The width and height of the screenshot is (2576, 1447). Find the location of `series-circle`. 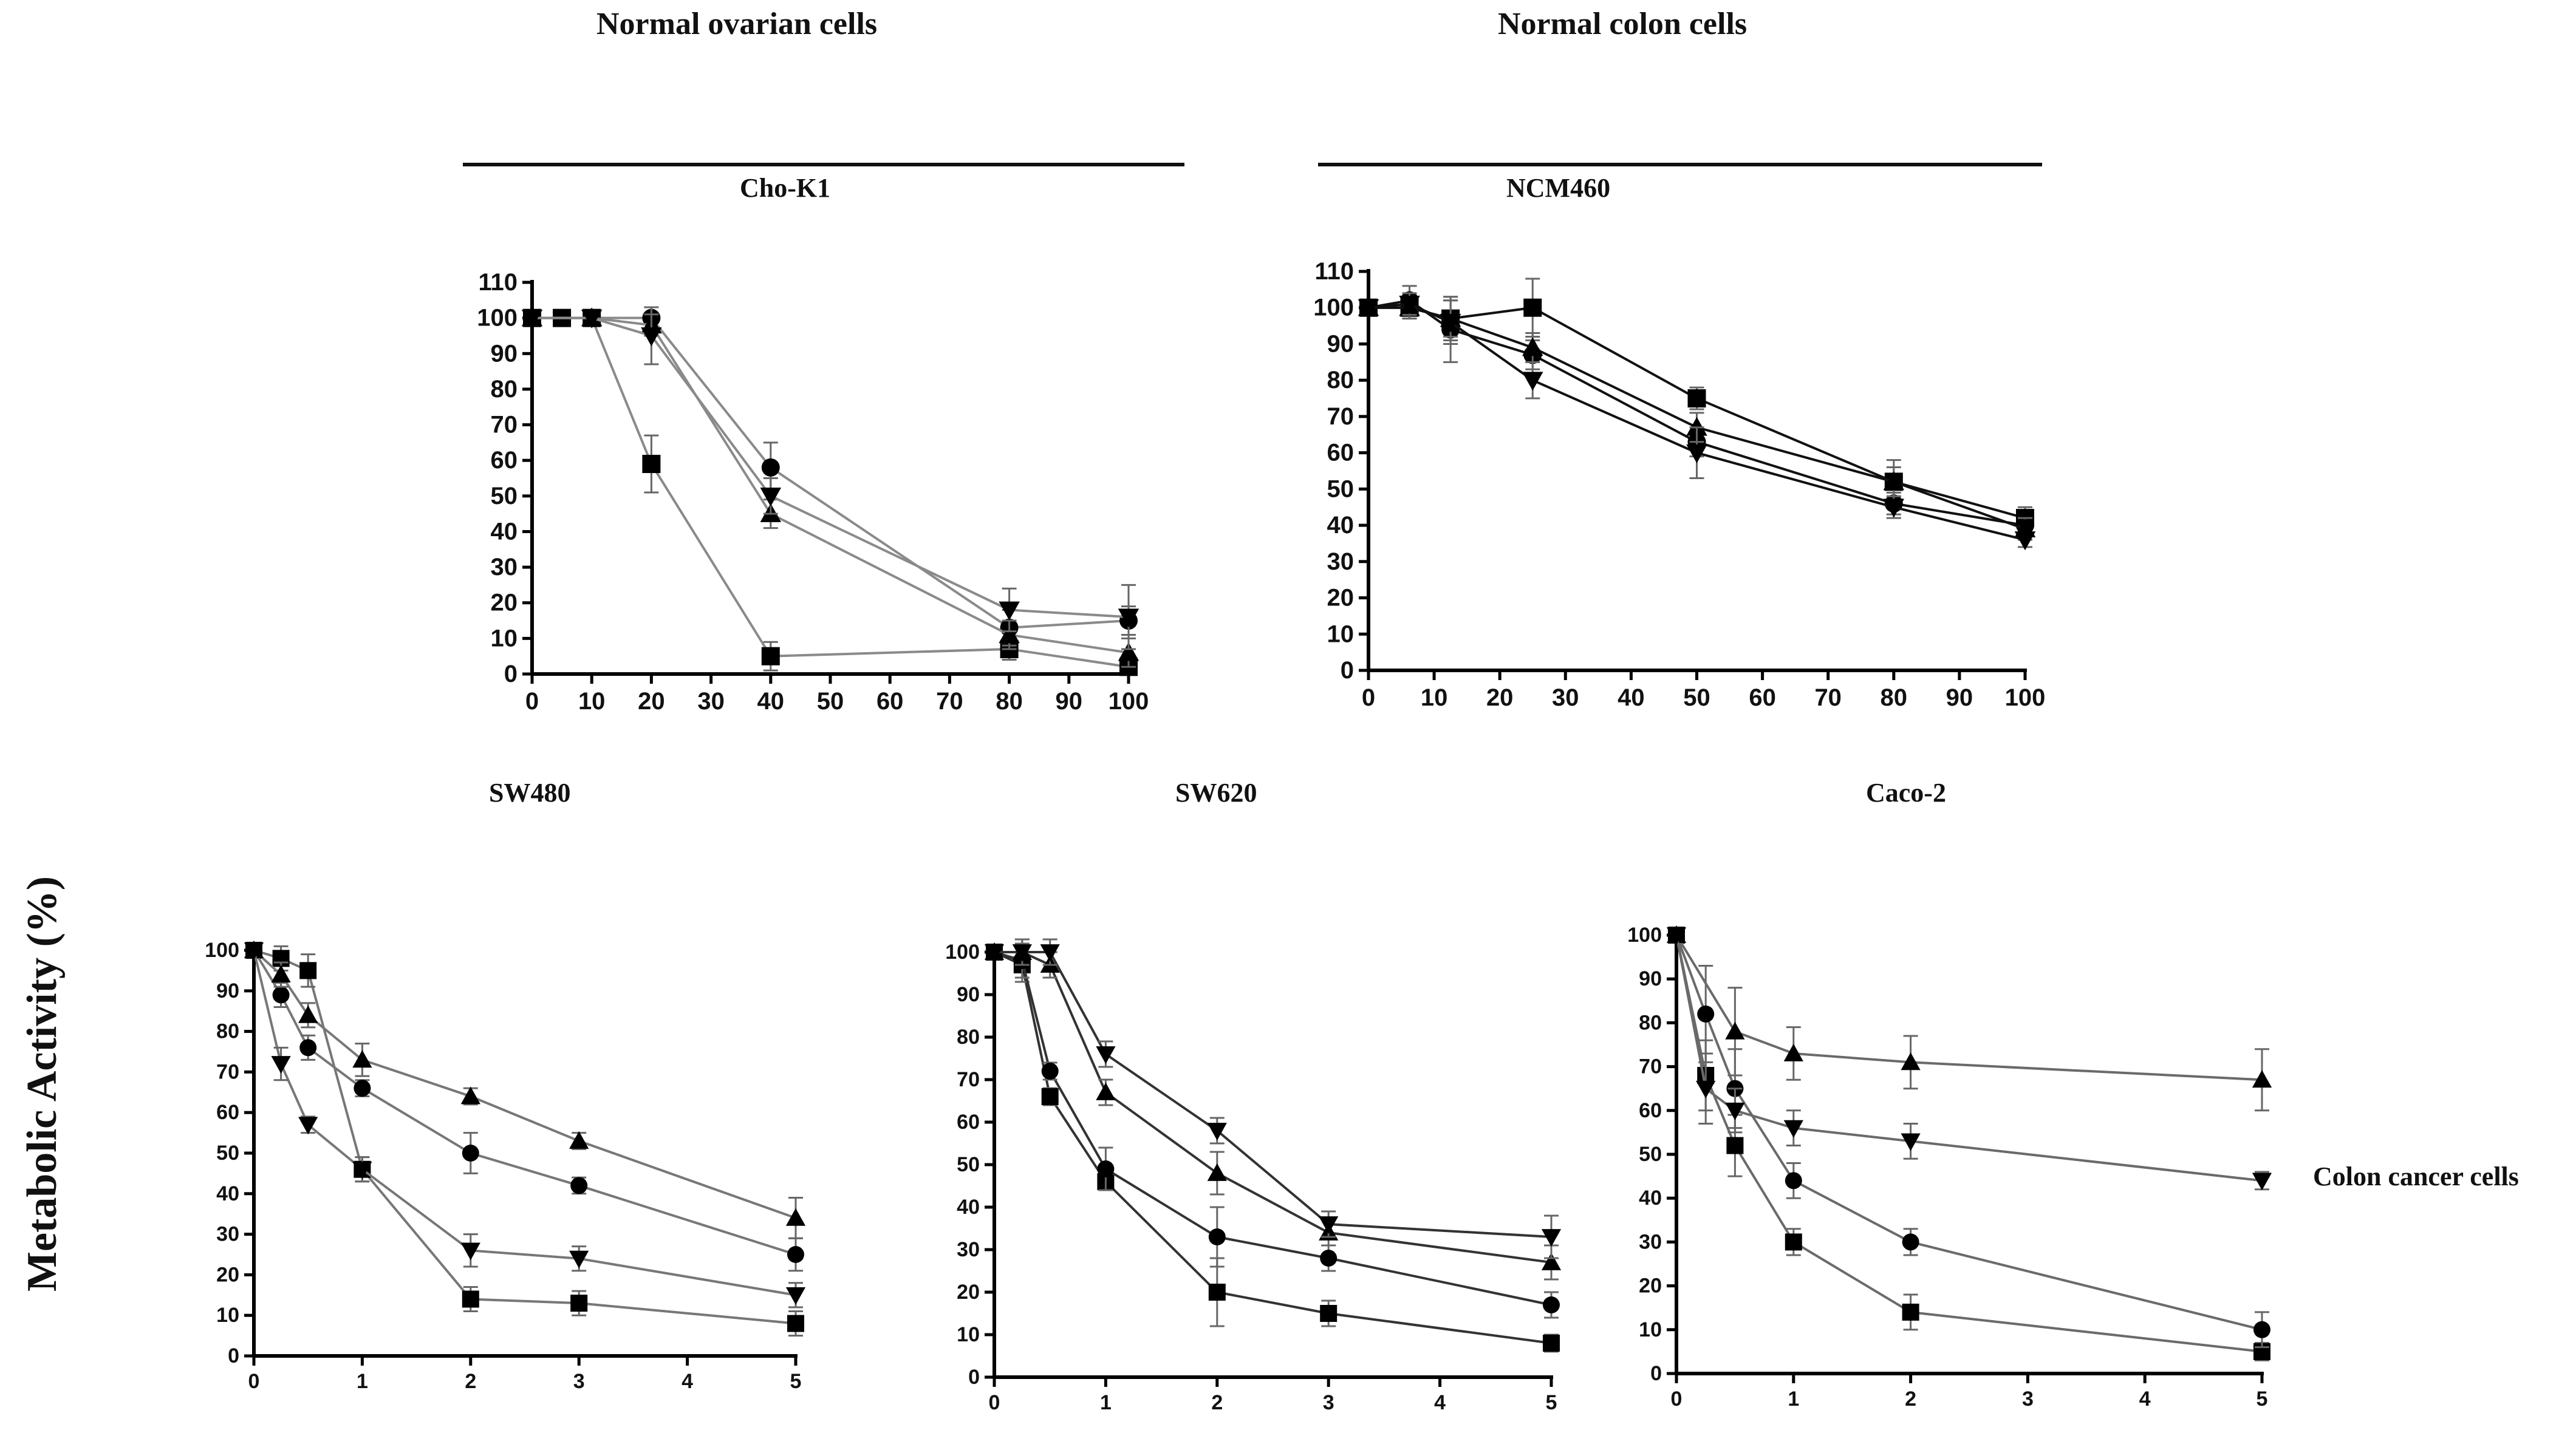

series-circle is located at coordinates (1969, 1138).